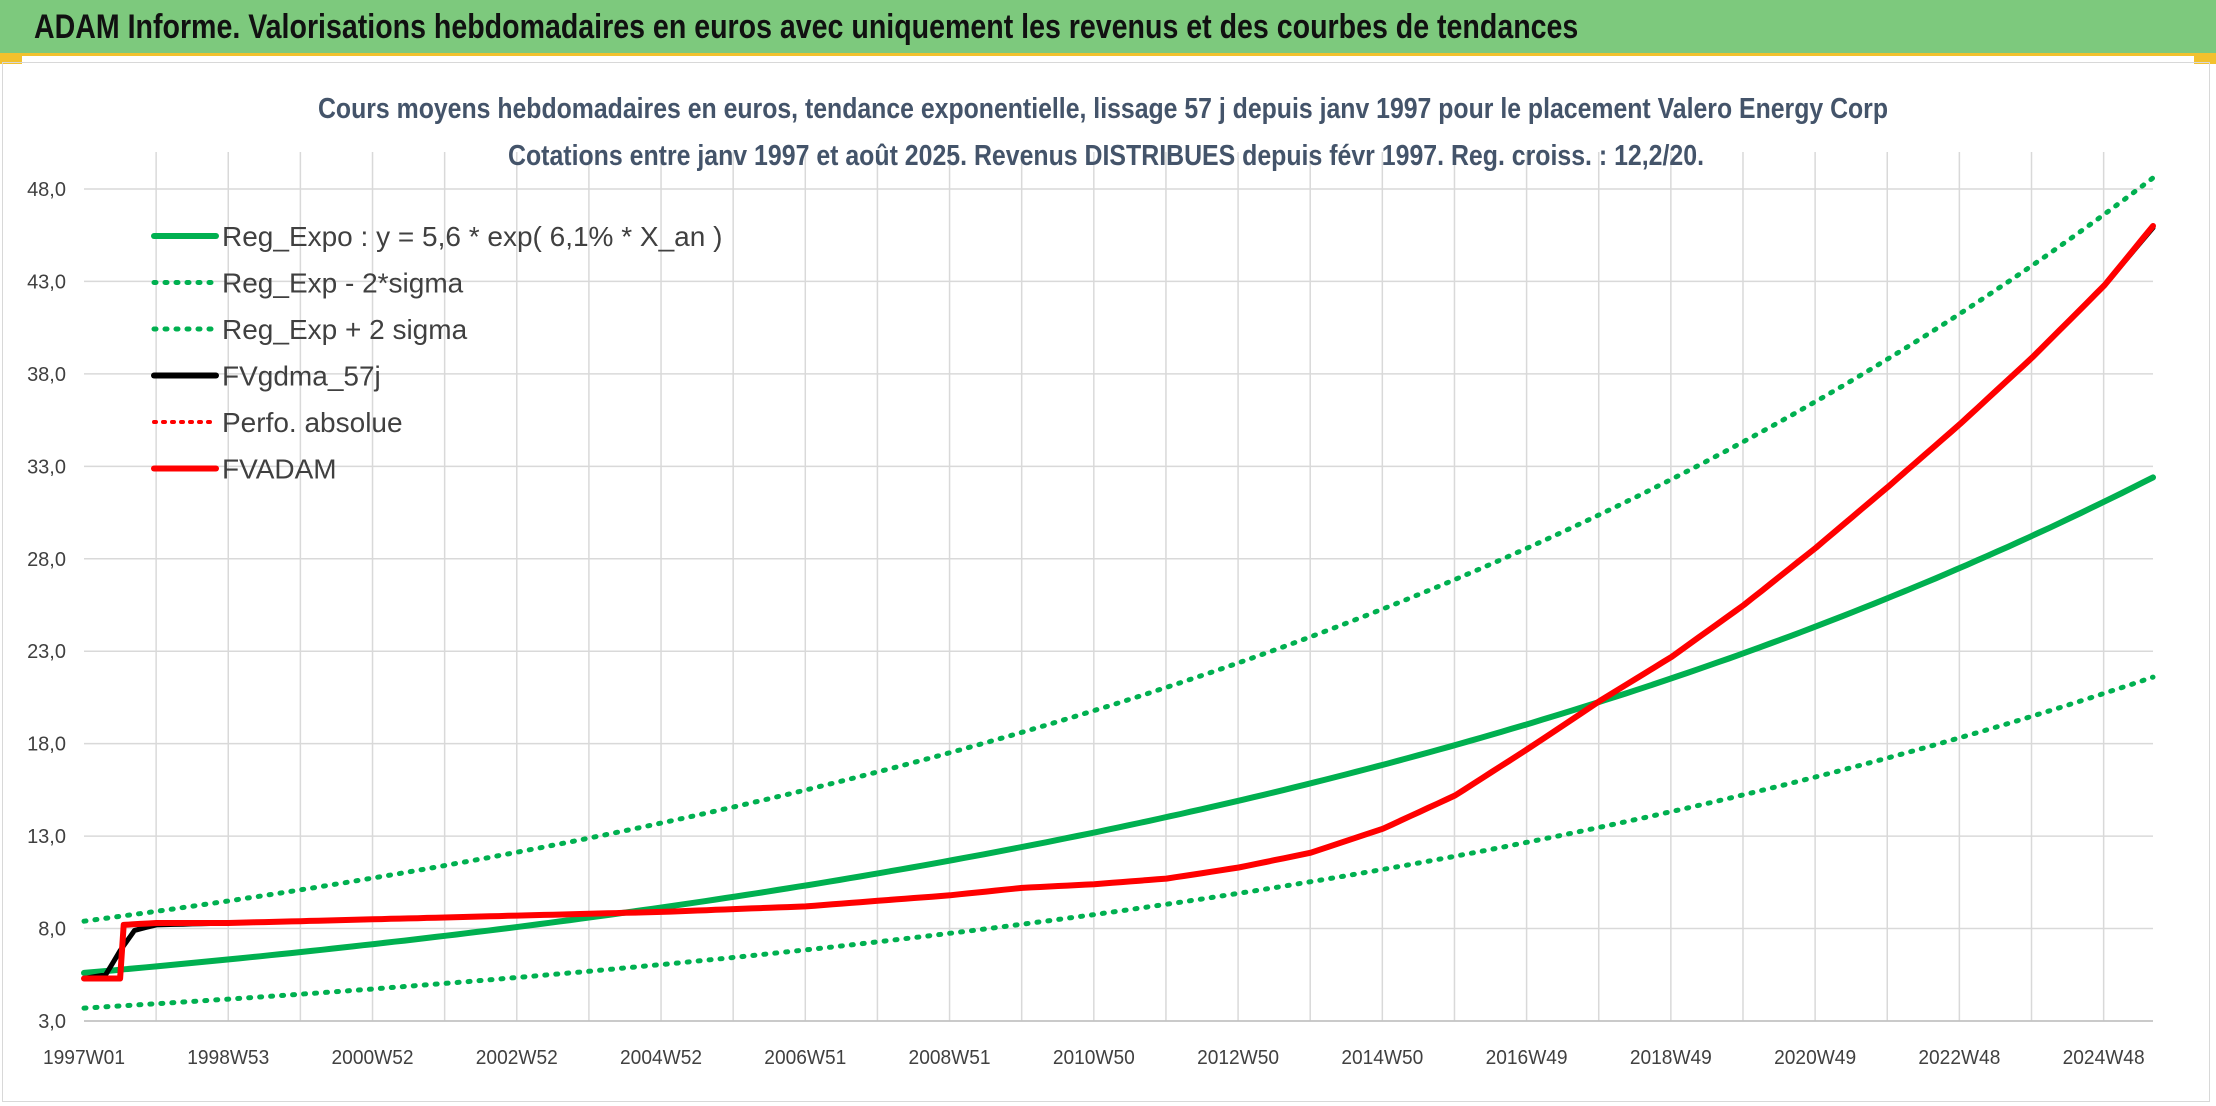 Image resolution: width=2216 pixels, height=1106 pixels. Describe the element at coordinates (301, 376) in the screenshot. I see `legend-label: FVgdma_57j` at that location.